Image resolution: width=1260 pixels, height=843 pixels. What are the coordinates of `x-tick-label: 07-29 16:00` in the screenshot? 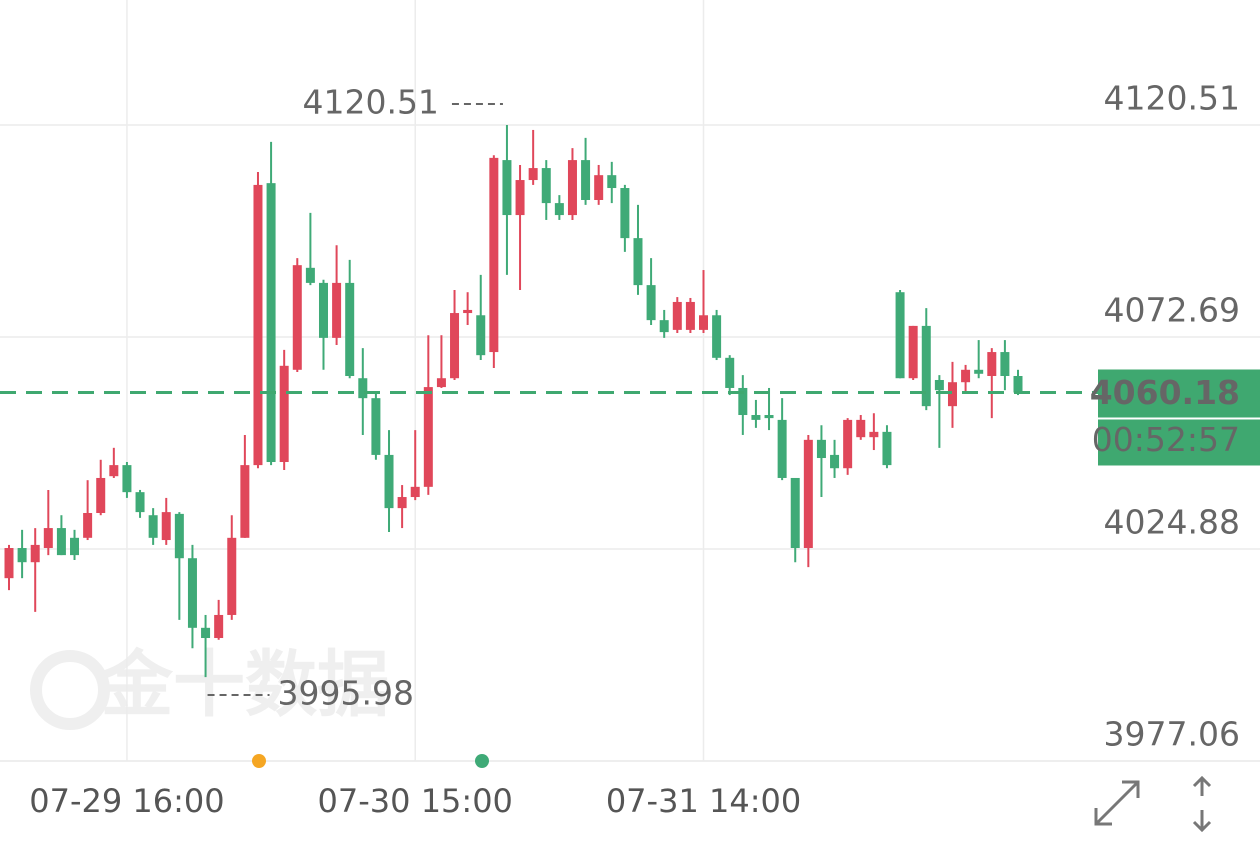 It's located at (126, 801).